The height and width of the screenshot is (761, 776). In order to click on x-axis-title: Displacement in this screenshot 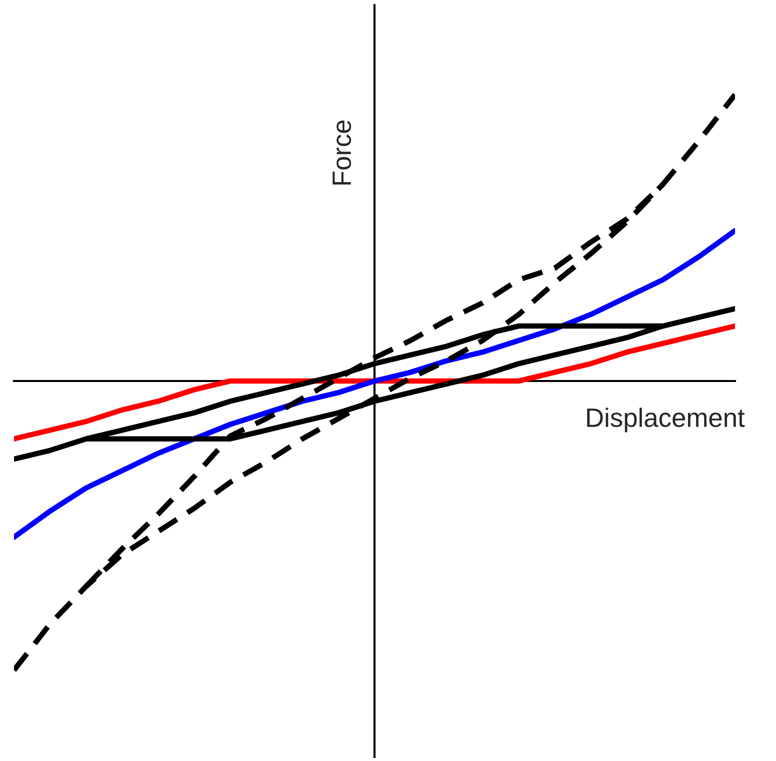, I will do `click(666, 420)`.